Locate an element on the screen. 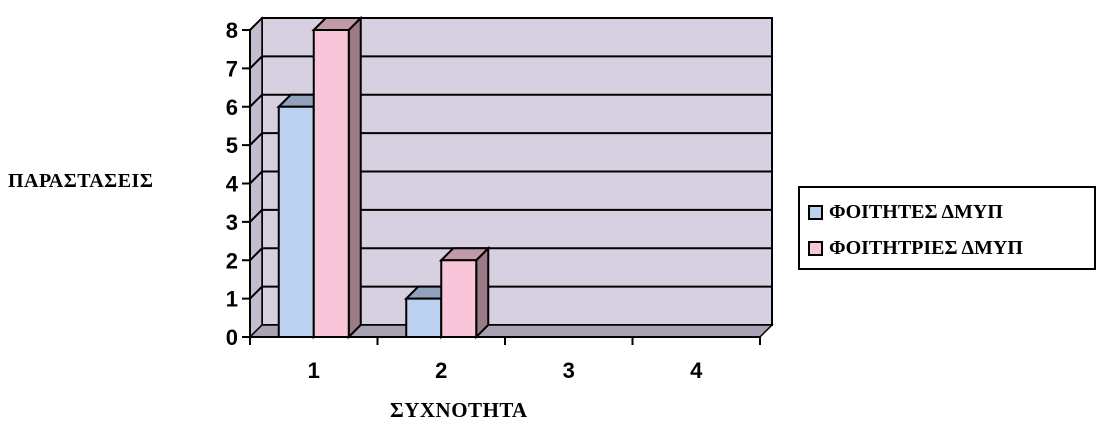  legend-item-students-female: ΦΟΙΤΗΤΡΙΕΣ ΔΜΥΠ is located at coordinates (915, 248).